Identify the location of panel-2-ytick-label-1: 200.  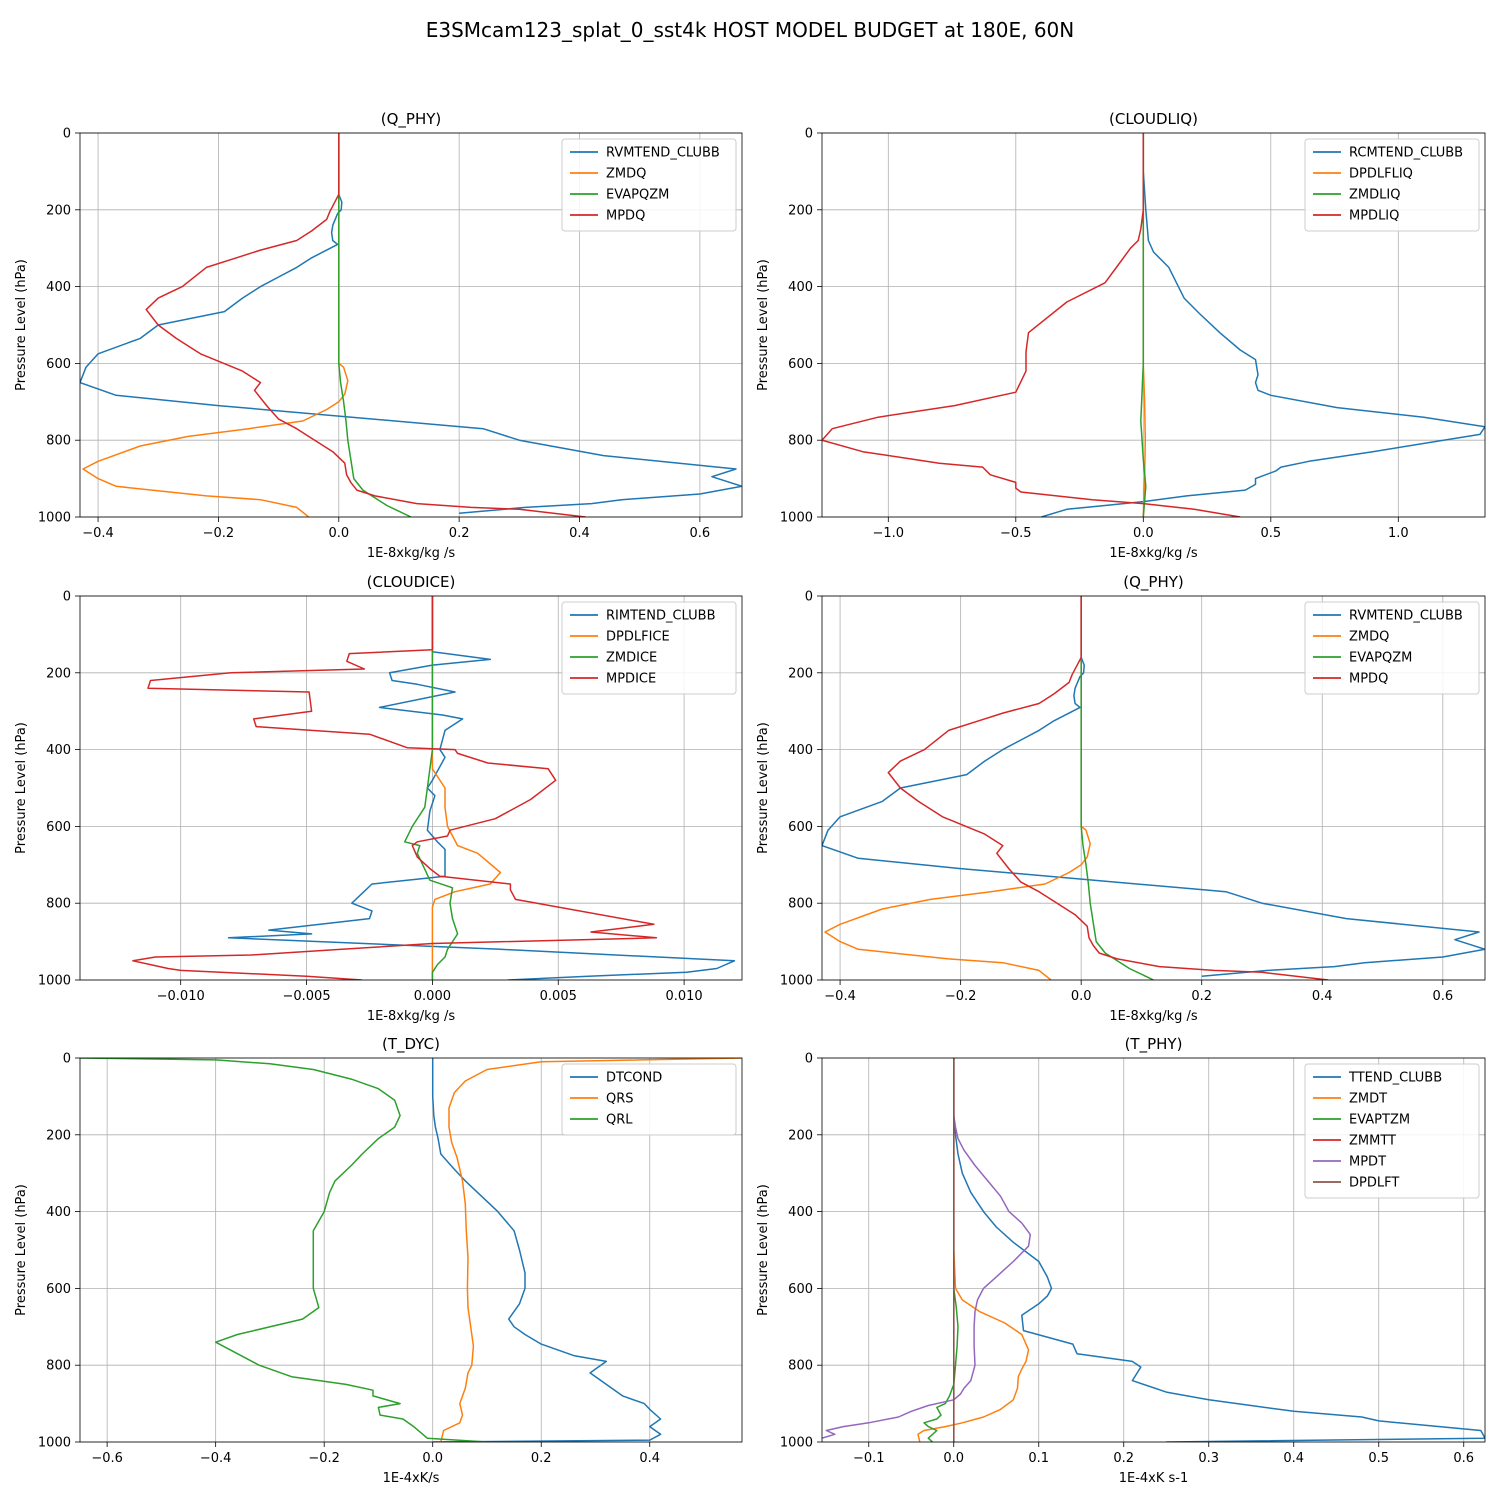
(800, 210).